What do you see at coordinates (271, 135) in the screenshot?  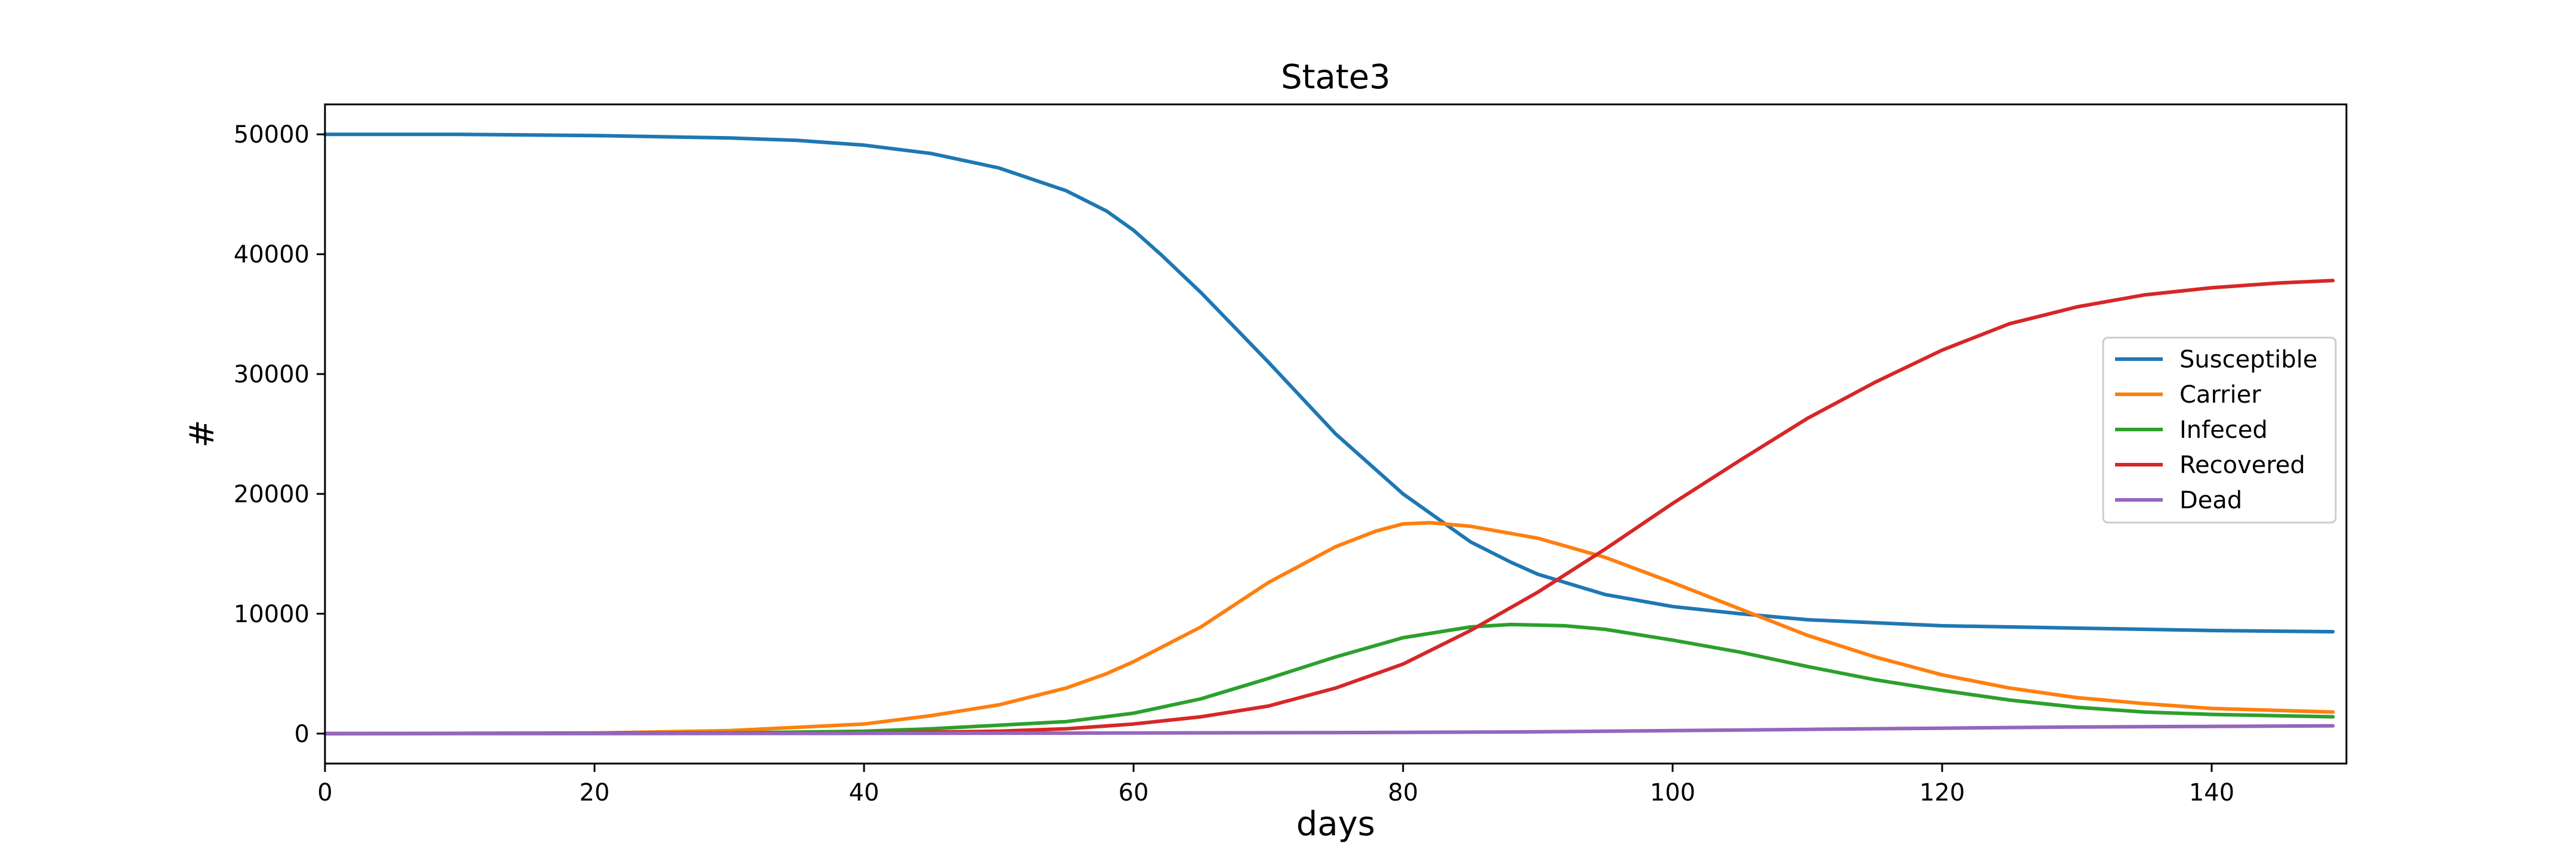 I see `y-tick-label: 50000` at bounding box center [271, 135].